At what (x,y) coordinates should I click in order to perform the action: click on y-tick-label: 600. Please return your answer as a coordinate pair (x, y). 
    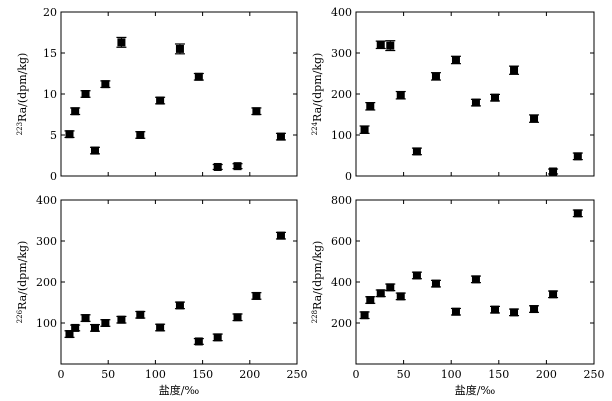
    Looking at the image, I should click on (341, 241).